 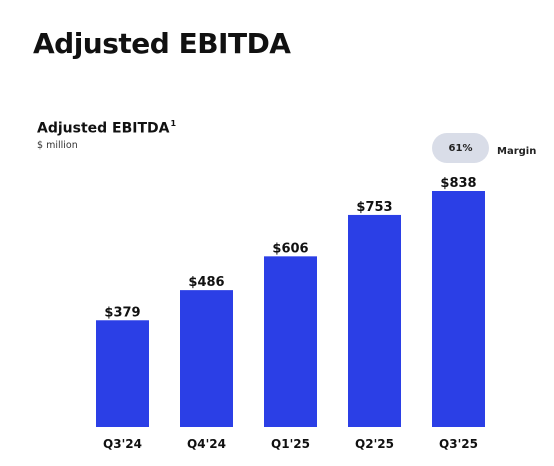 I want to click on chart-title: Adjusted EBITDA1, so click(x=107, y=128).